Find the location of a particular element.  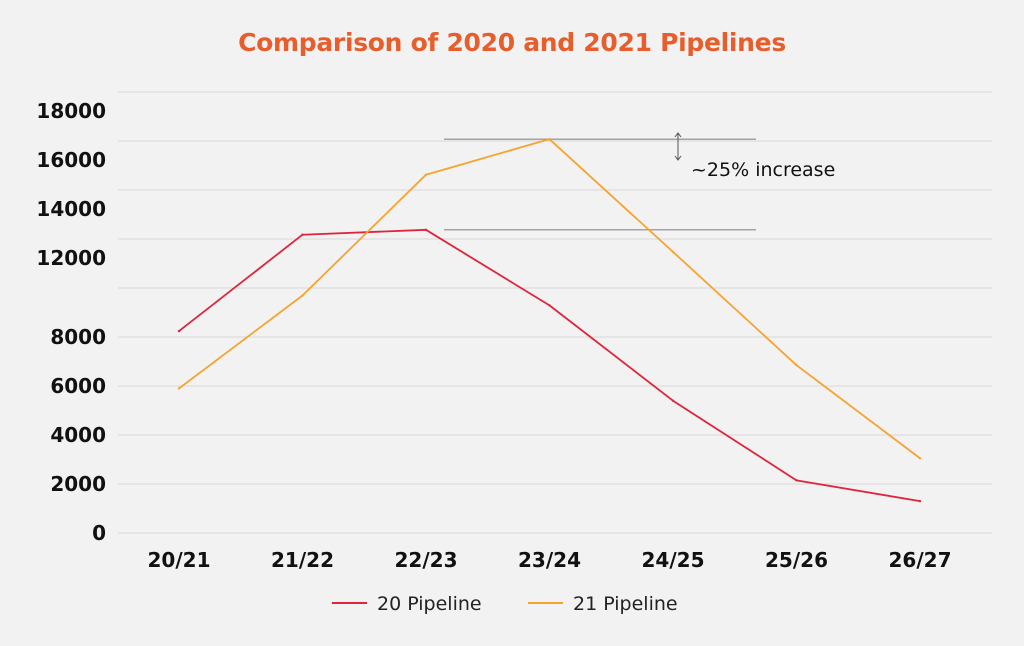

legend-label: 21 Pipeline is located at coordinates (625, 604).